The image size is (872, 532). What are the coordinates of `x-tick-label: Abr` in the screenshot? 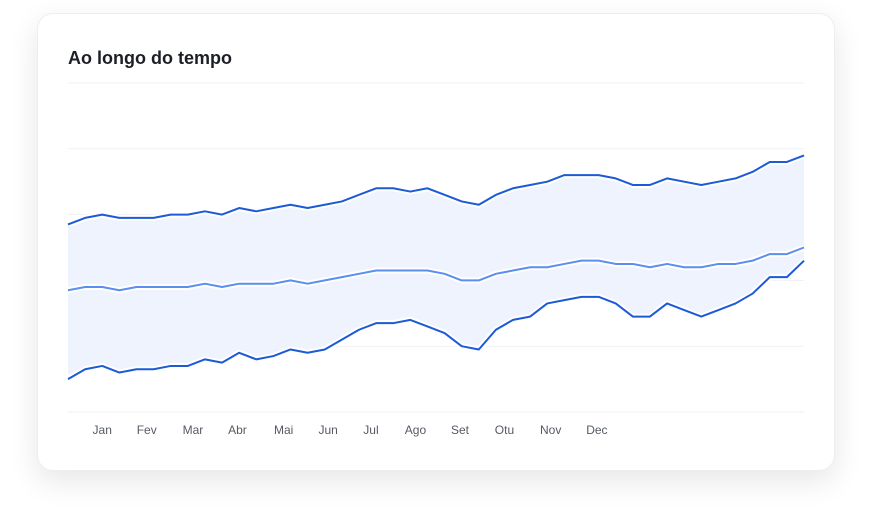 It's located at (237, 430).